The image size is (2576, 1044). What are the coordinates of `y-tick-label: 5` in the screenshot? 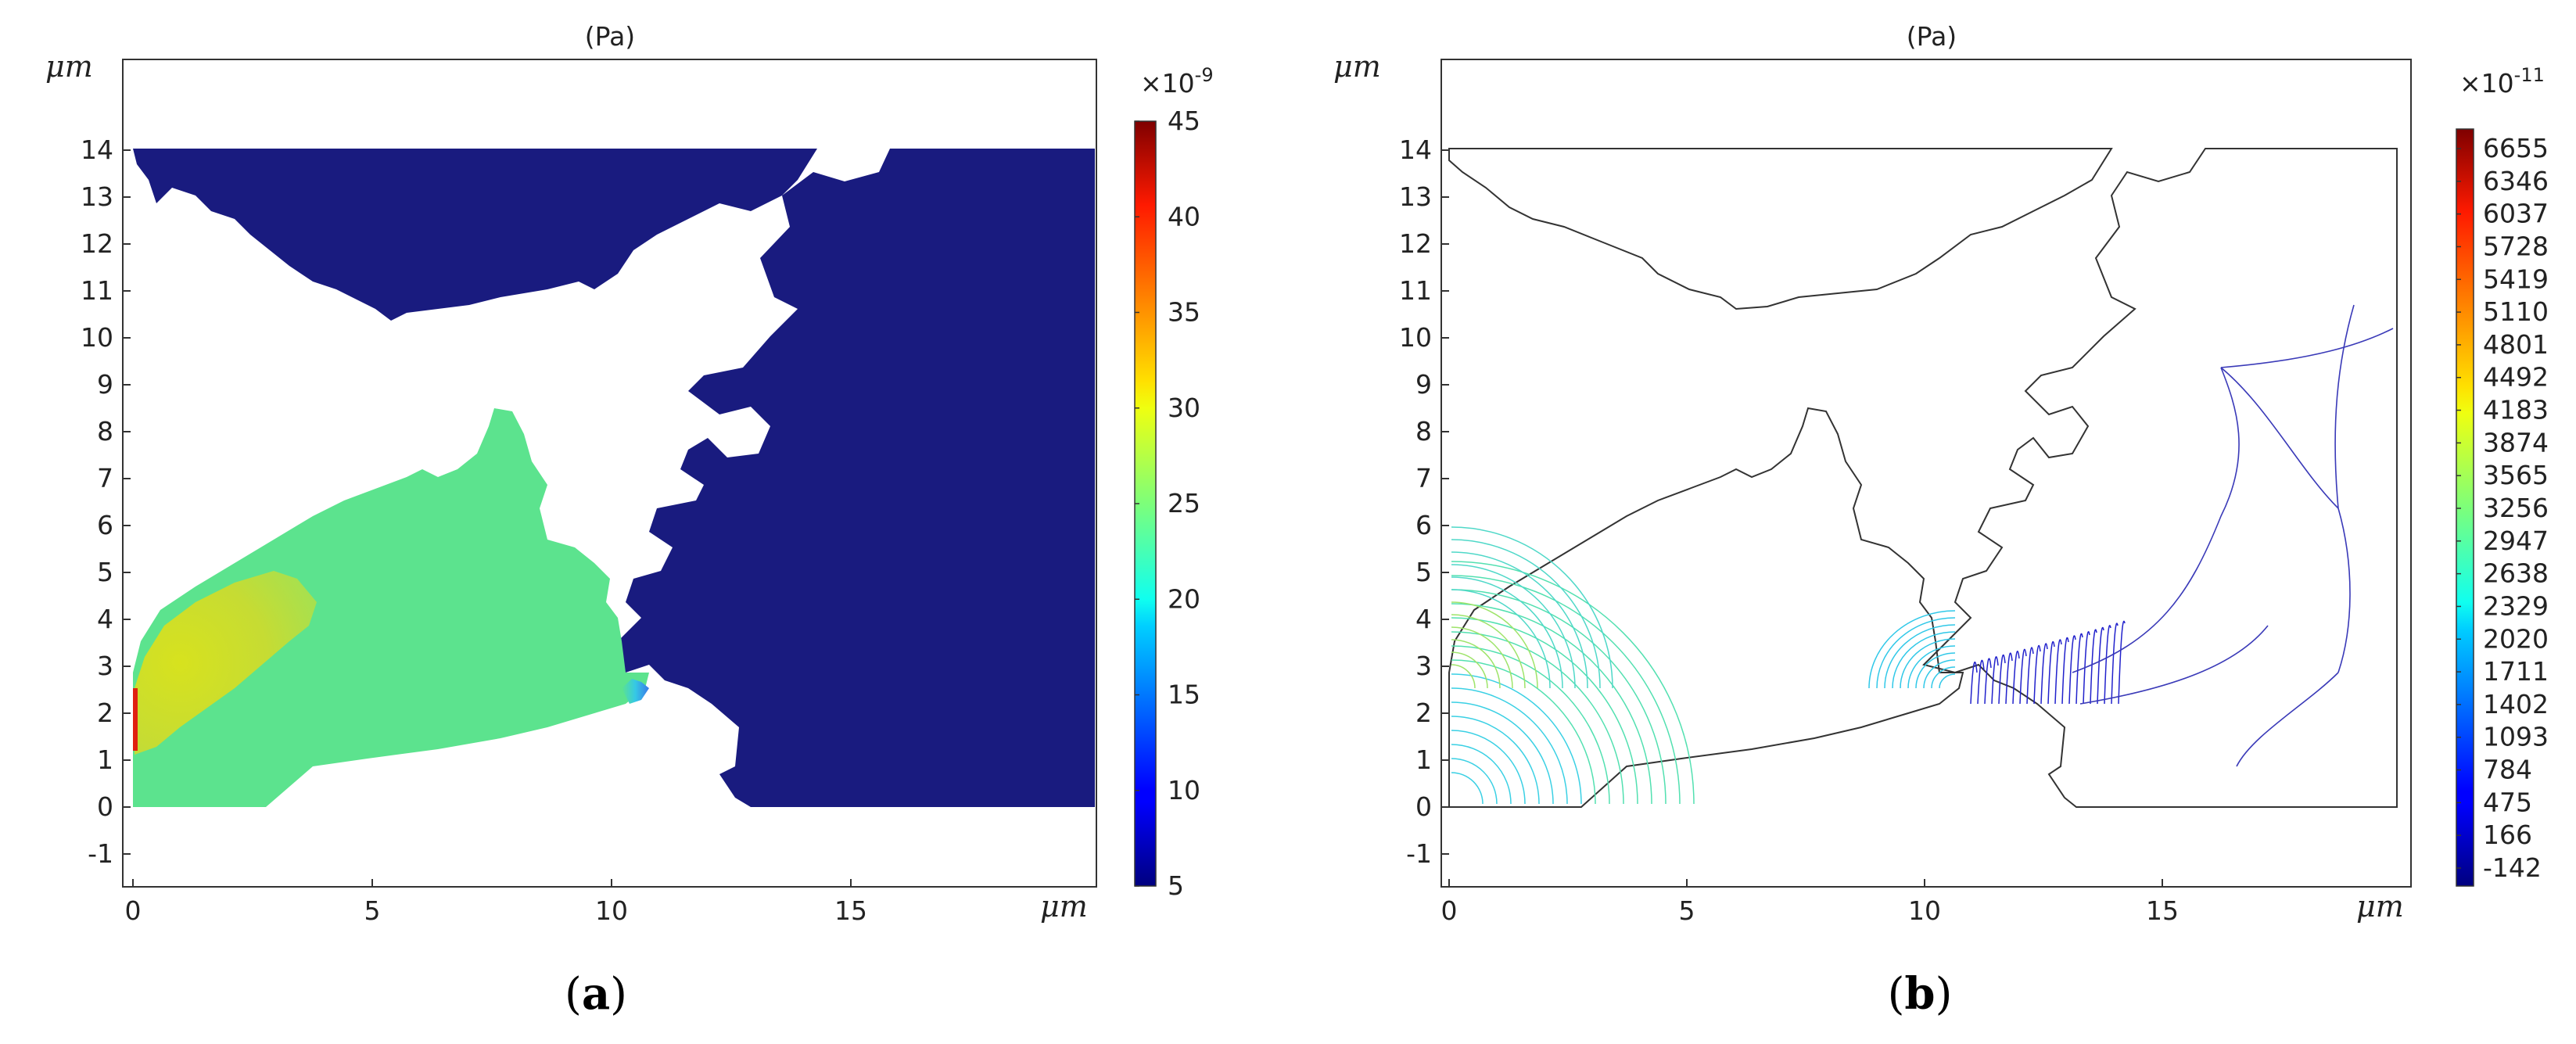 It's located at (1423, 572).